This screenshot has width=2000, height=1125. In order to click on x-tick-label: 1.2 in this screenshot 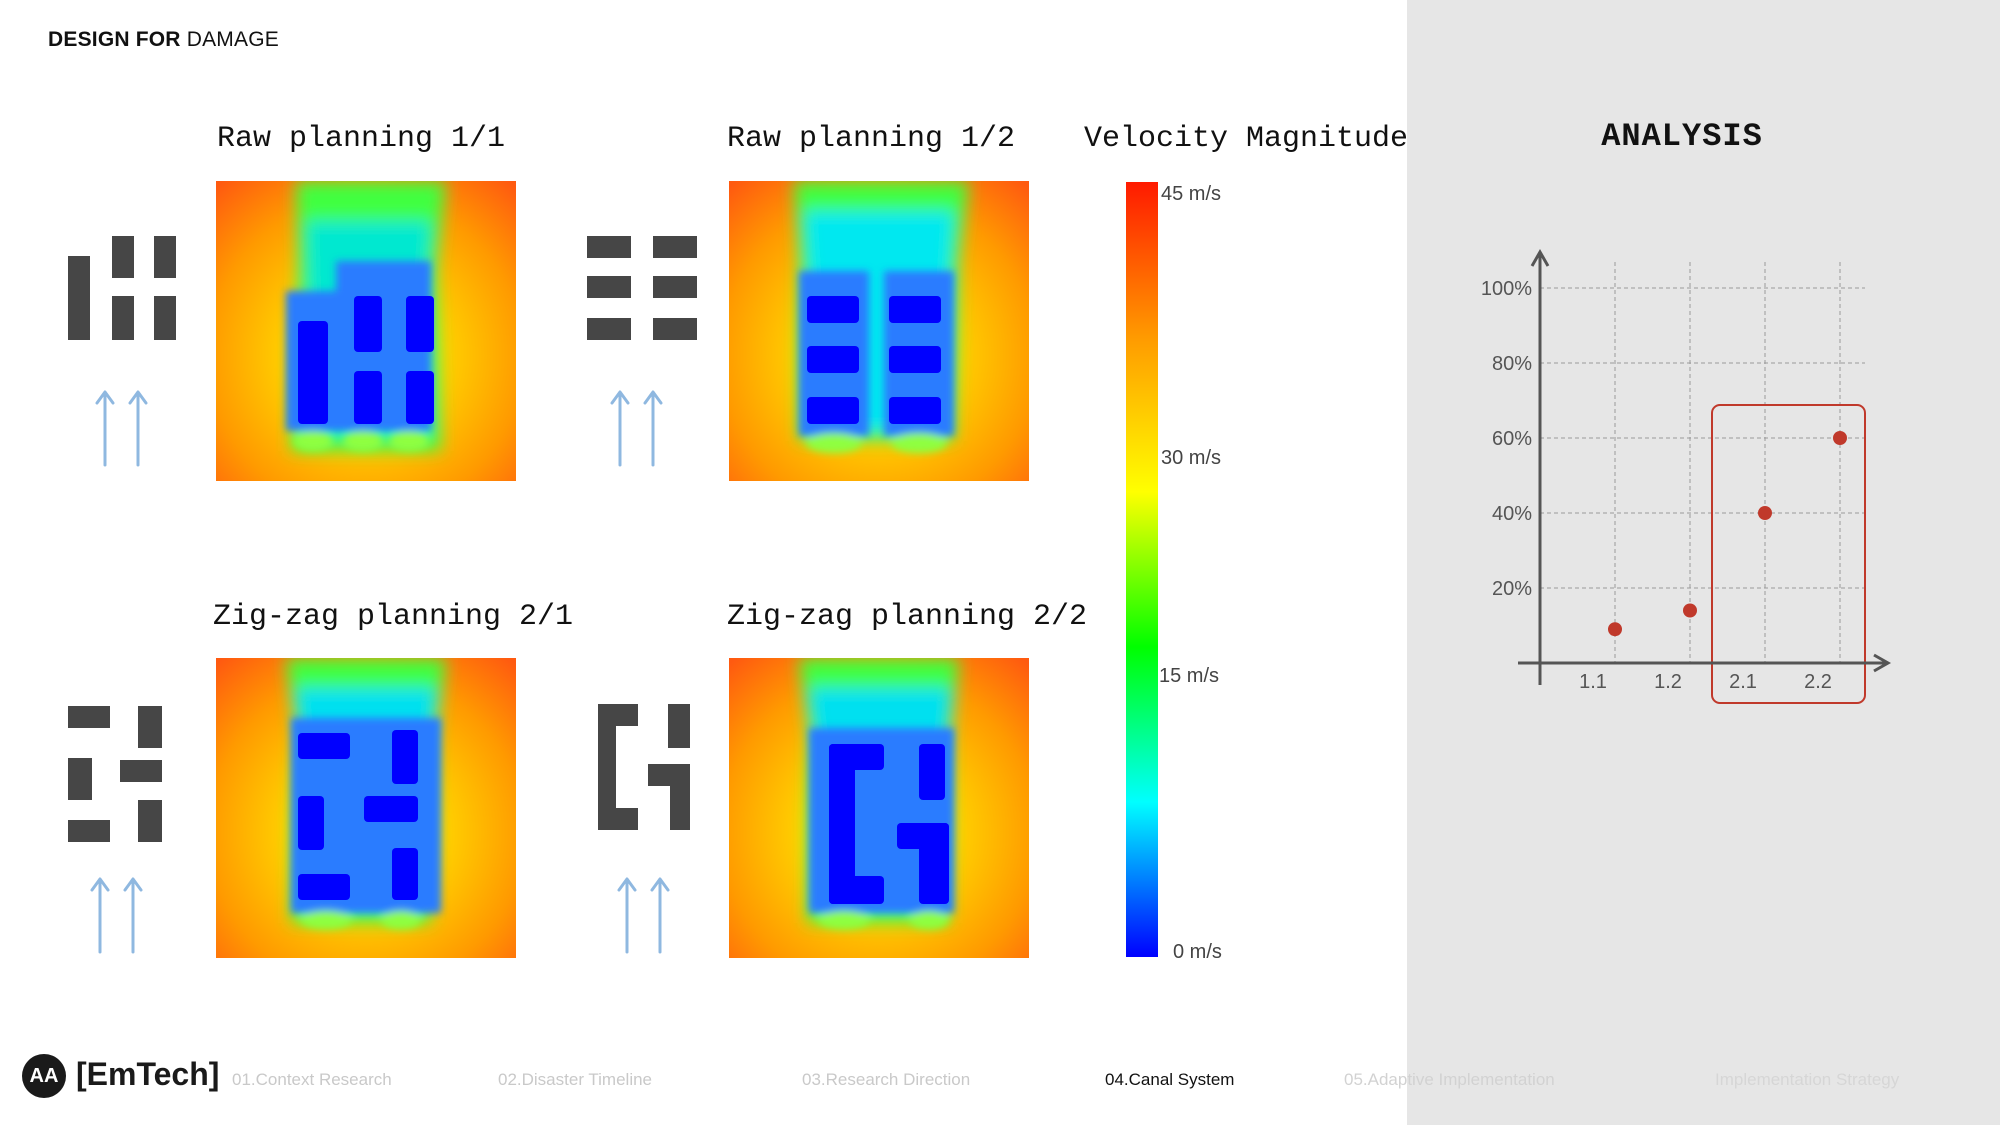, I will do `click(1668, 682)`.